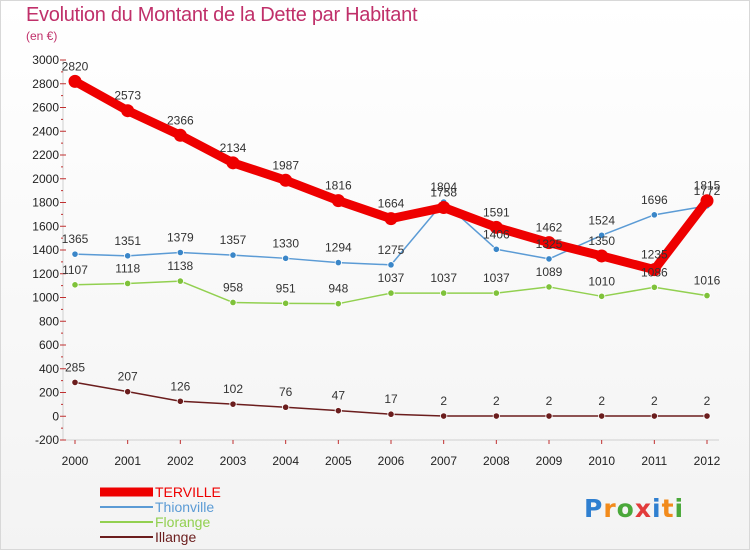  I want to click on data-label-thionville: 1524, so click(601, 220).